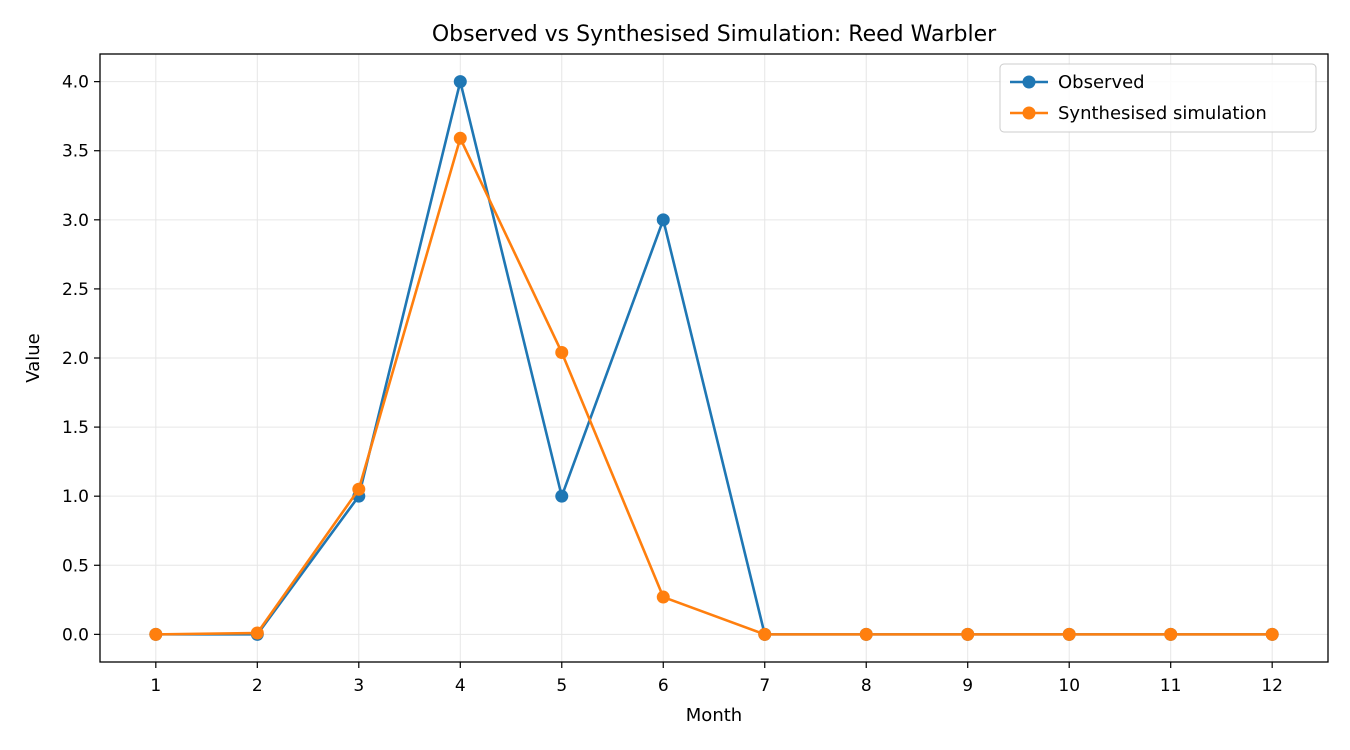 The height and width of the screenshot is (750, 1350). Describe the element at coordinates (1162, 113) in the screenshot. I see `legend-label: Synthesised simulation` at that location.